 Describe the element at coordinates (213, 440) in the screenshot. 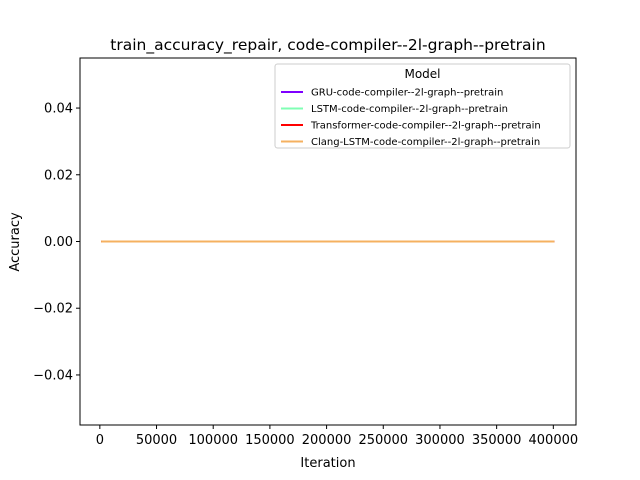

I see `x-tick-label: 100000` at that location.